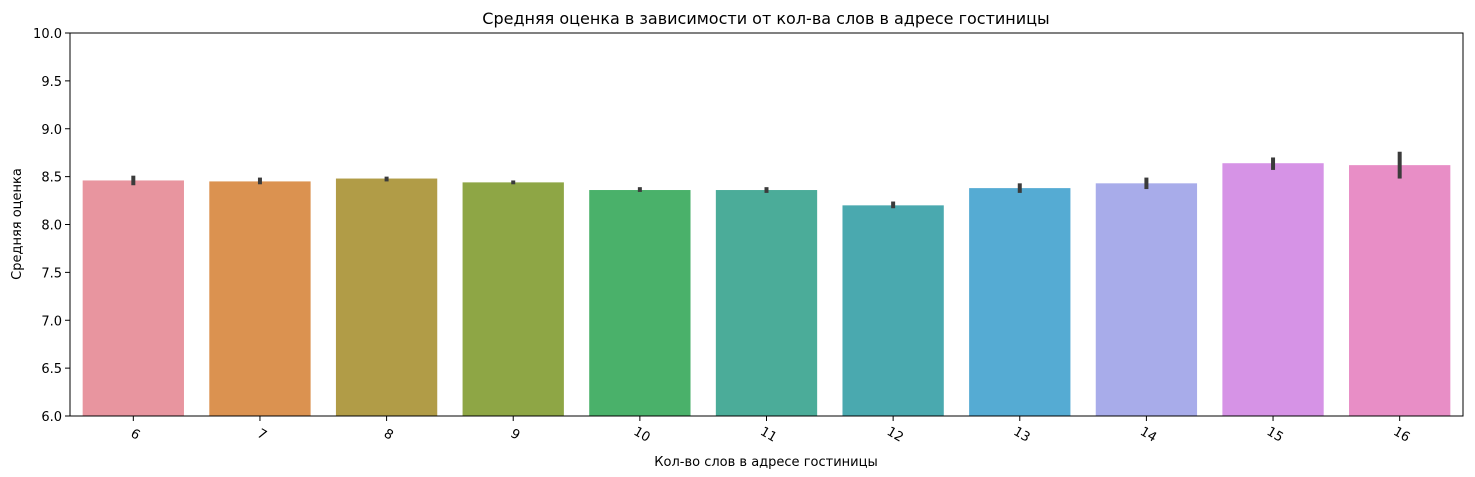 This screenshot has width=1475, height=477. I want to click on y-tick-label: 7.0, so click(51, 321).